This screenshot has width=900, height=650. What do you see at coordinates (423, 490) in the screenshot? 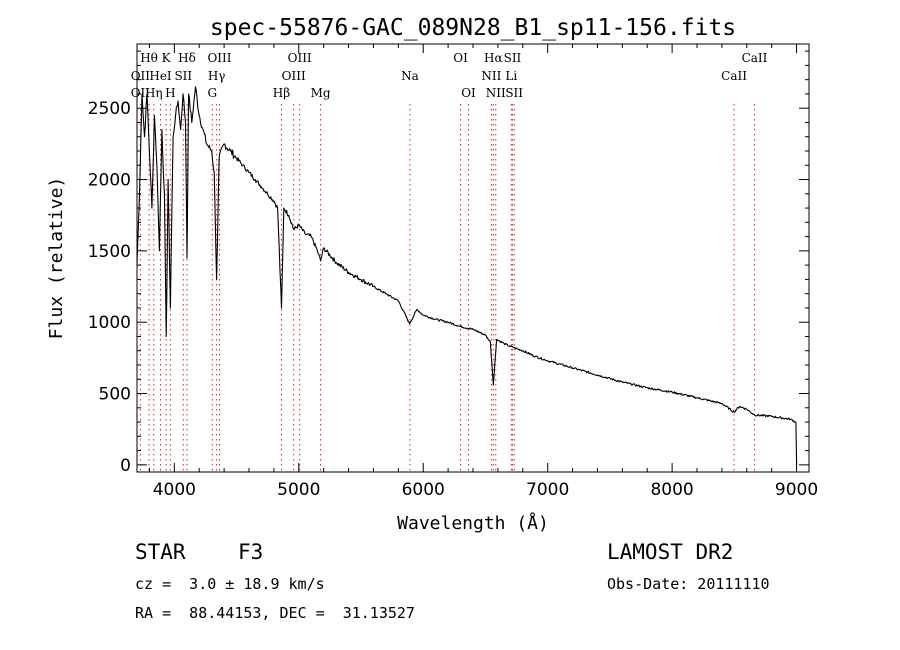
I see `x-tick-label: 6000` at bounding box center [423, 490].